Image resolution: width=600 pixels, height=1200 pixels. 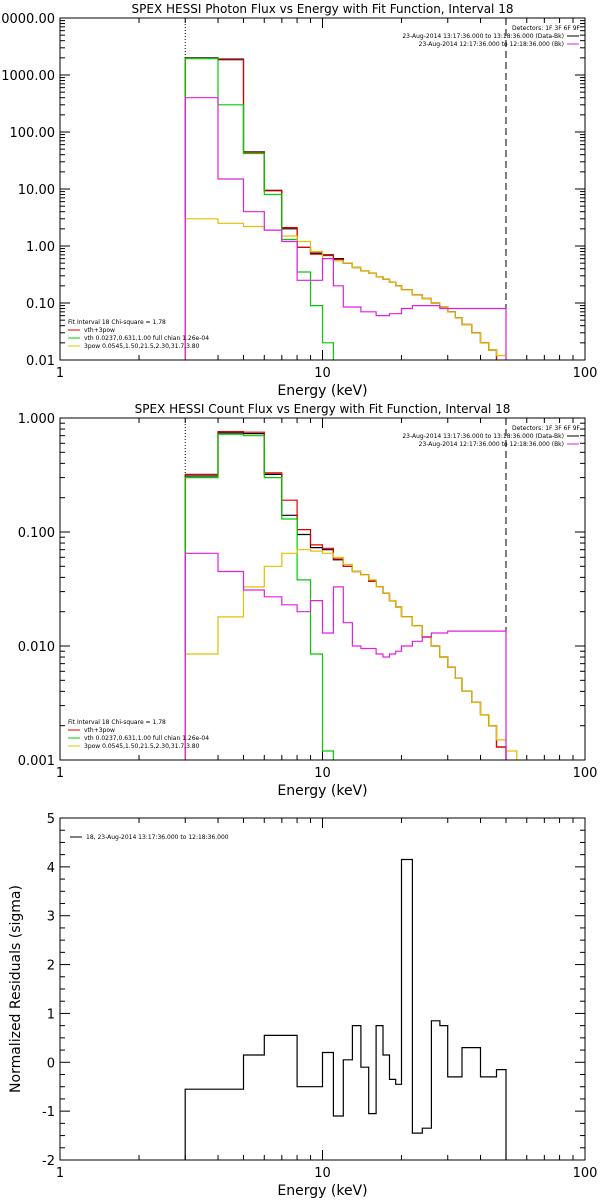 I want to click on y-tick-label: 5, so click(x=51, y=819).